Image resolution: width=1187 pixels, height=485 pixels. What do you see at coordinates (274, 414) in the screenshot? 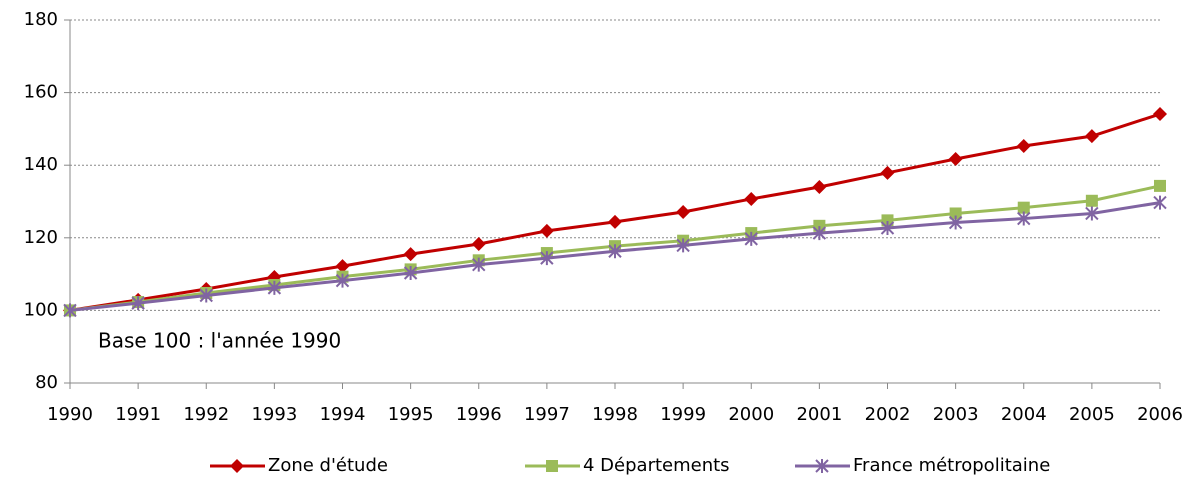
I see `x-tick-label: 1993` at bounding box center [274, 414].